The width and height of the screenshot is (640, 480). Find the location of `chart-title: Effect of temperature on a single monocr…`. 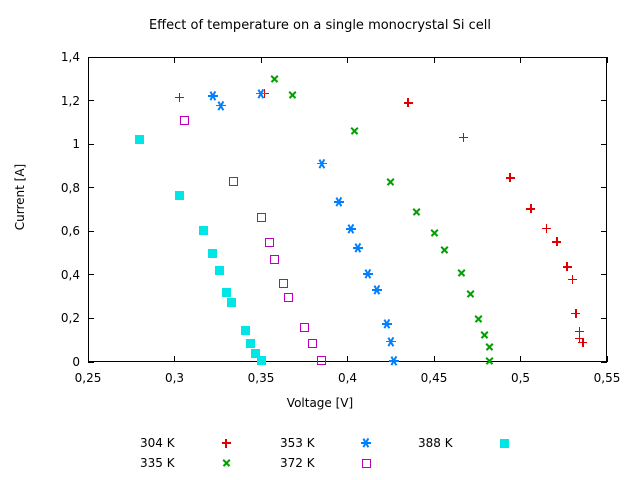

chart-title: Effect of temperature on a single monocr… is located at coordinates (320, 25).